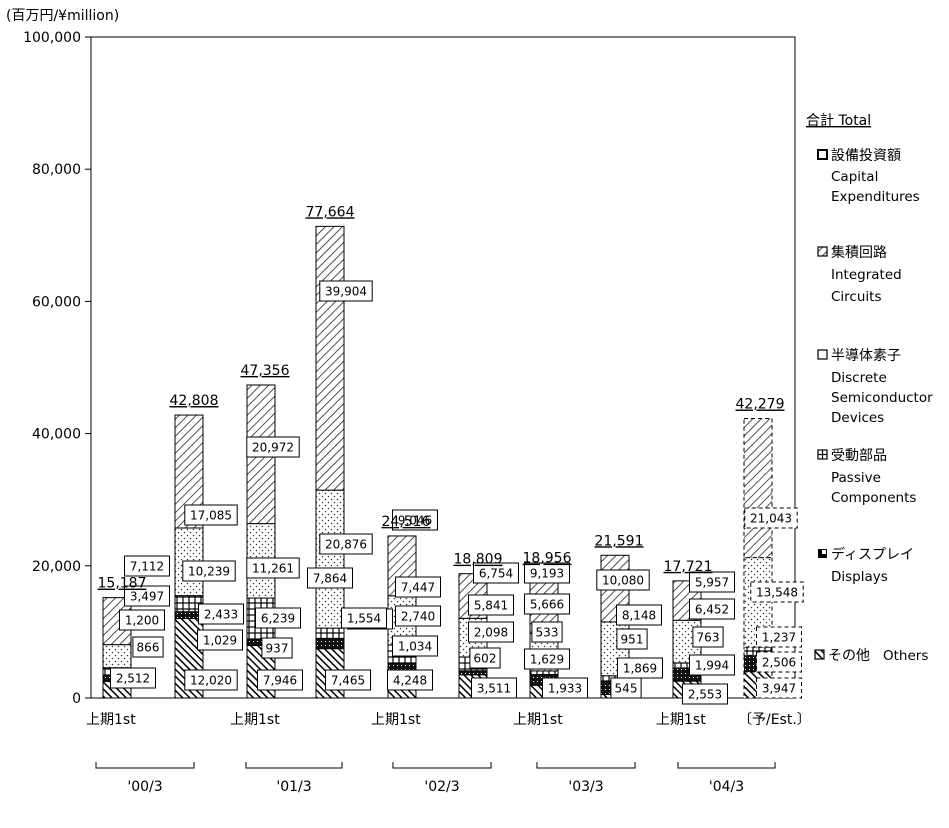  What do you see at coordinates (688, 567) in the screenshot?
I see `total-label: 17,721` at bounding box center [688, 567].